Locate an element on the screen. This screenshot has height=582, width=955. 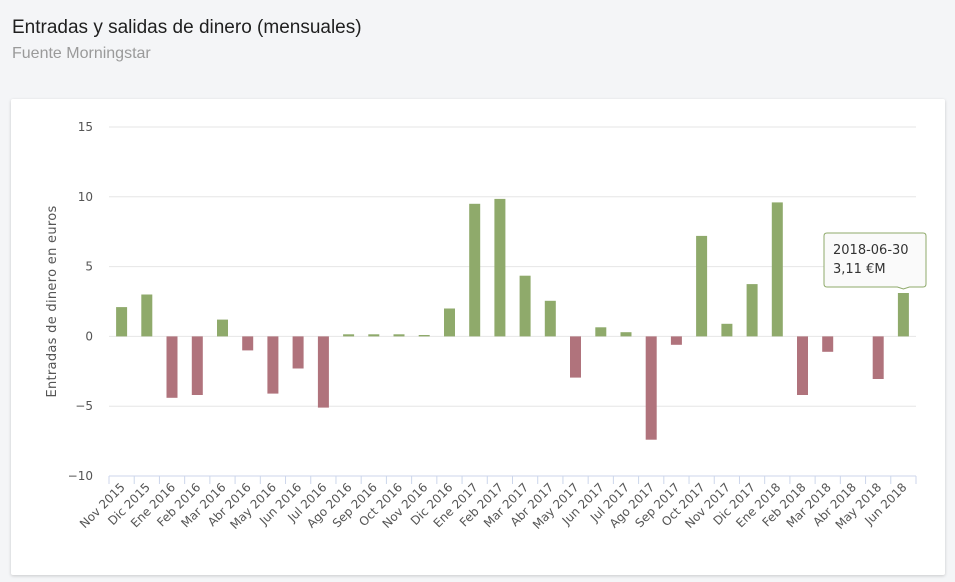
x-axis is located at coordinates (512, 479).